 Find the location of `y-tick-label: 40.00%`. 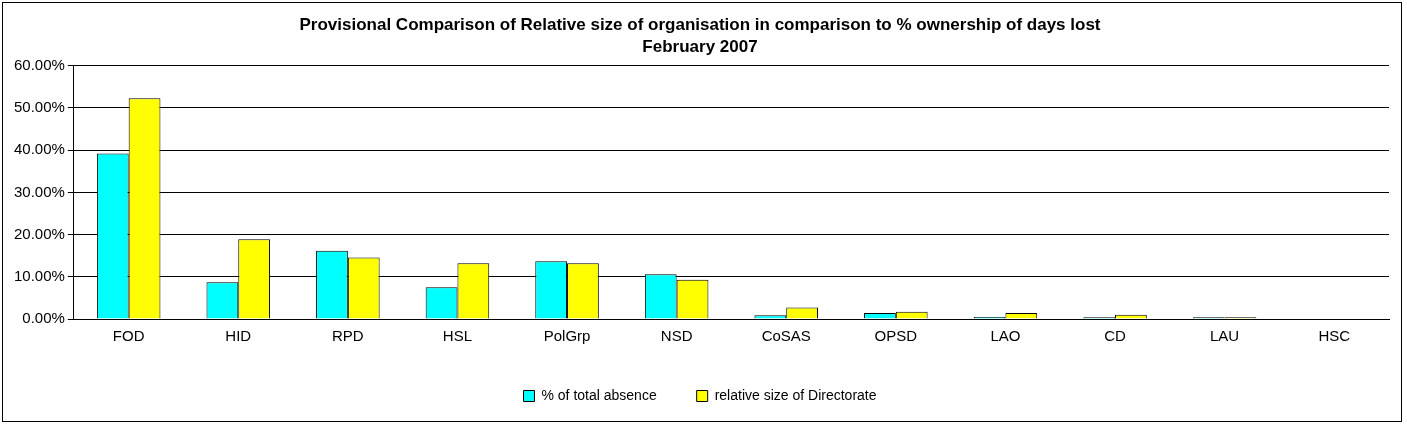

y-tick-label: 40.00% is located at coordinates (39, 149).